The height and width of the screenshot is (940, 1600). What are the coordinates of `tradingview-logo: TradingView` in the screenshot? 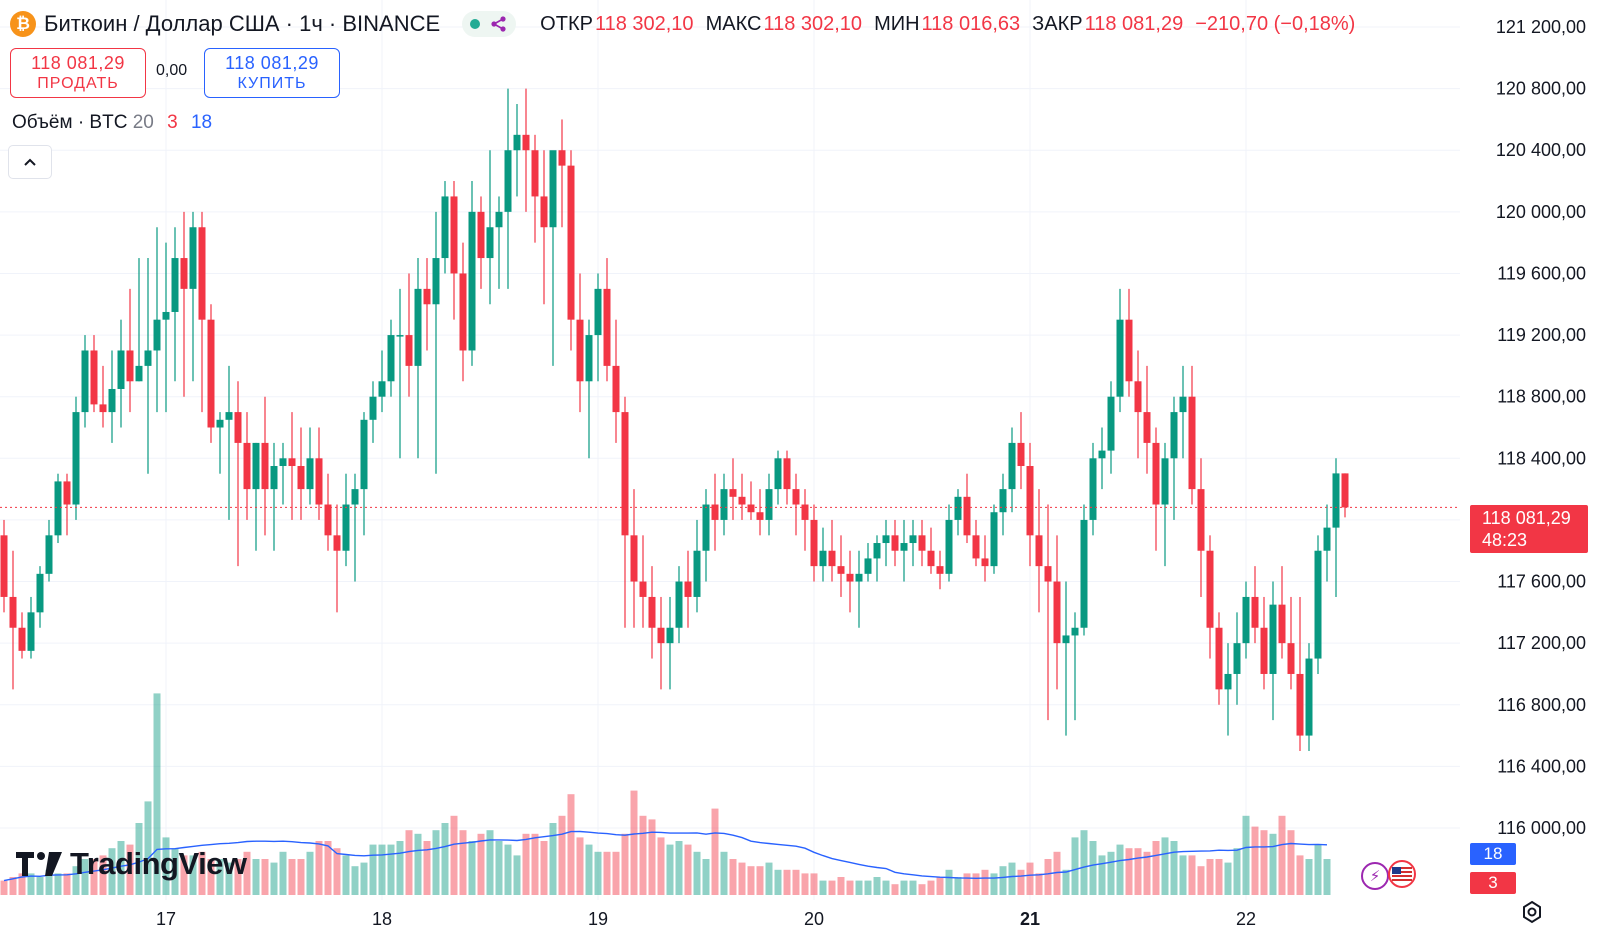 It's located at (131, 864).